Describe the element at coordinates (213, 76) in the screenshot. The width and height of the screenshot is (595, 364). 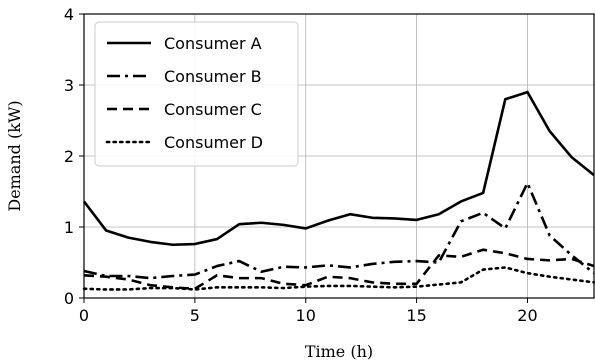
I see `legend-label-2: Consumer B` at that location.